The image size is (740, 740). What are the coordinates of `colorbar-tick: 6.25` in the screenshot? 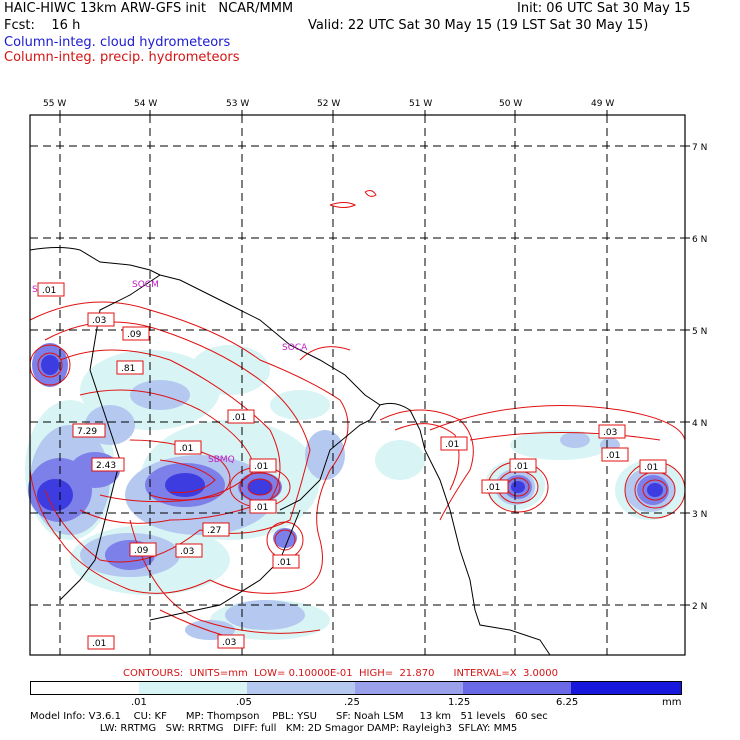 It's located at (567, 702).